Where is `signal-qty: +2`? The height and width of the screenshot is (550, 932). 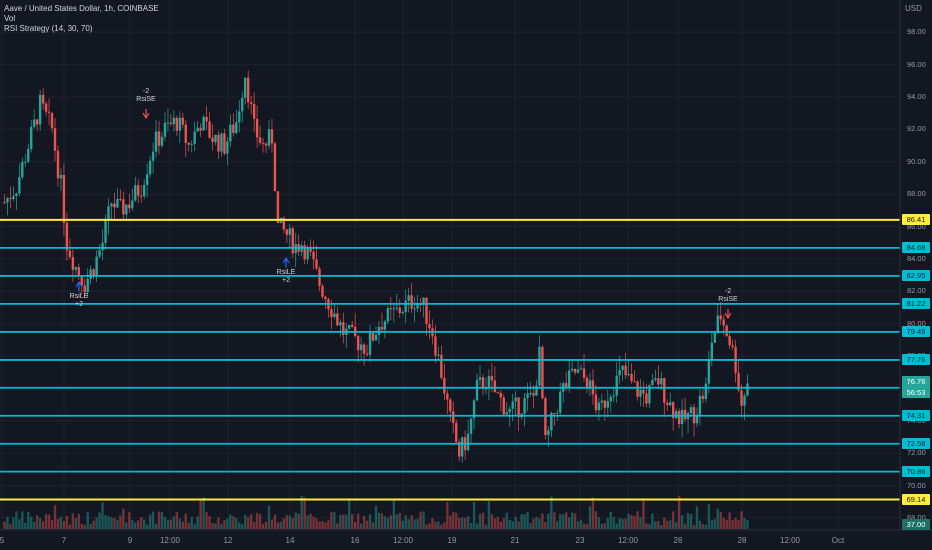 signal-qty: +2 is located at coordinates (79, 304).